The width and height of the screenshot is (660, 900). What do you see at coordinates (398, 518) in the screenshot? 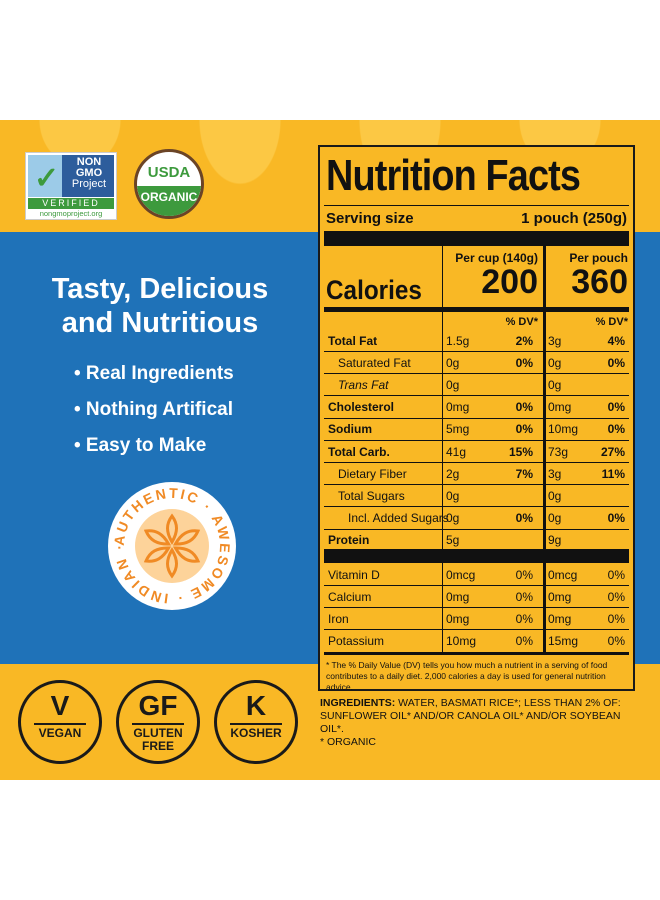
I see `nutrient-name: Incl. Added Sugars` at bounding box center [398, 518].